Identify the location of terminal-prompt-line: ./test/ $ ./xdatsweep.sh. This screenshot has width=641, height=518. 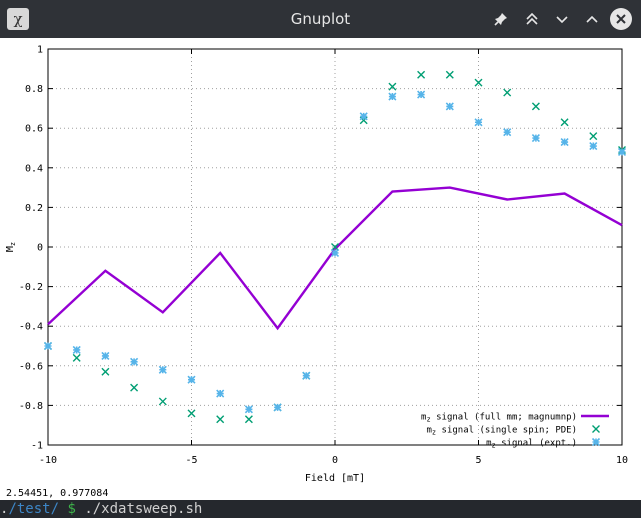
(320, 509).